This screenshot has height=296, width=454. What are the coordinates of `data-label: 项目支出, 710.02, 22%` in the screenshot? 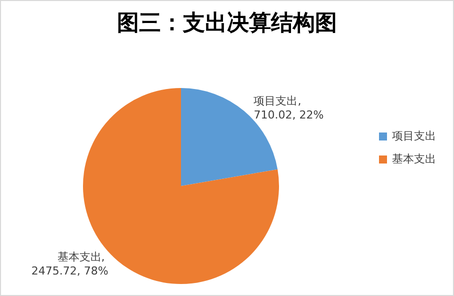 It's located at (289, 108).